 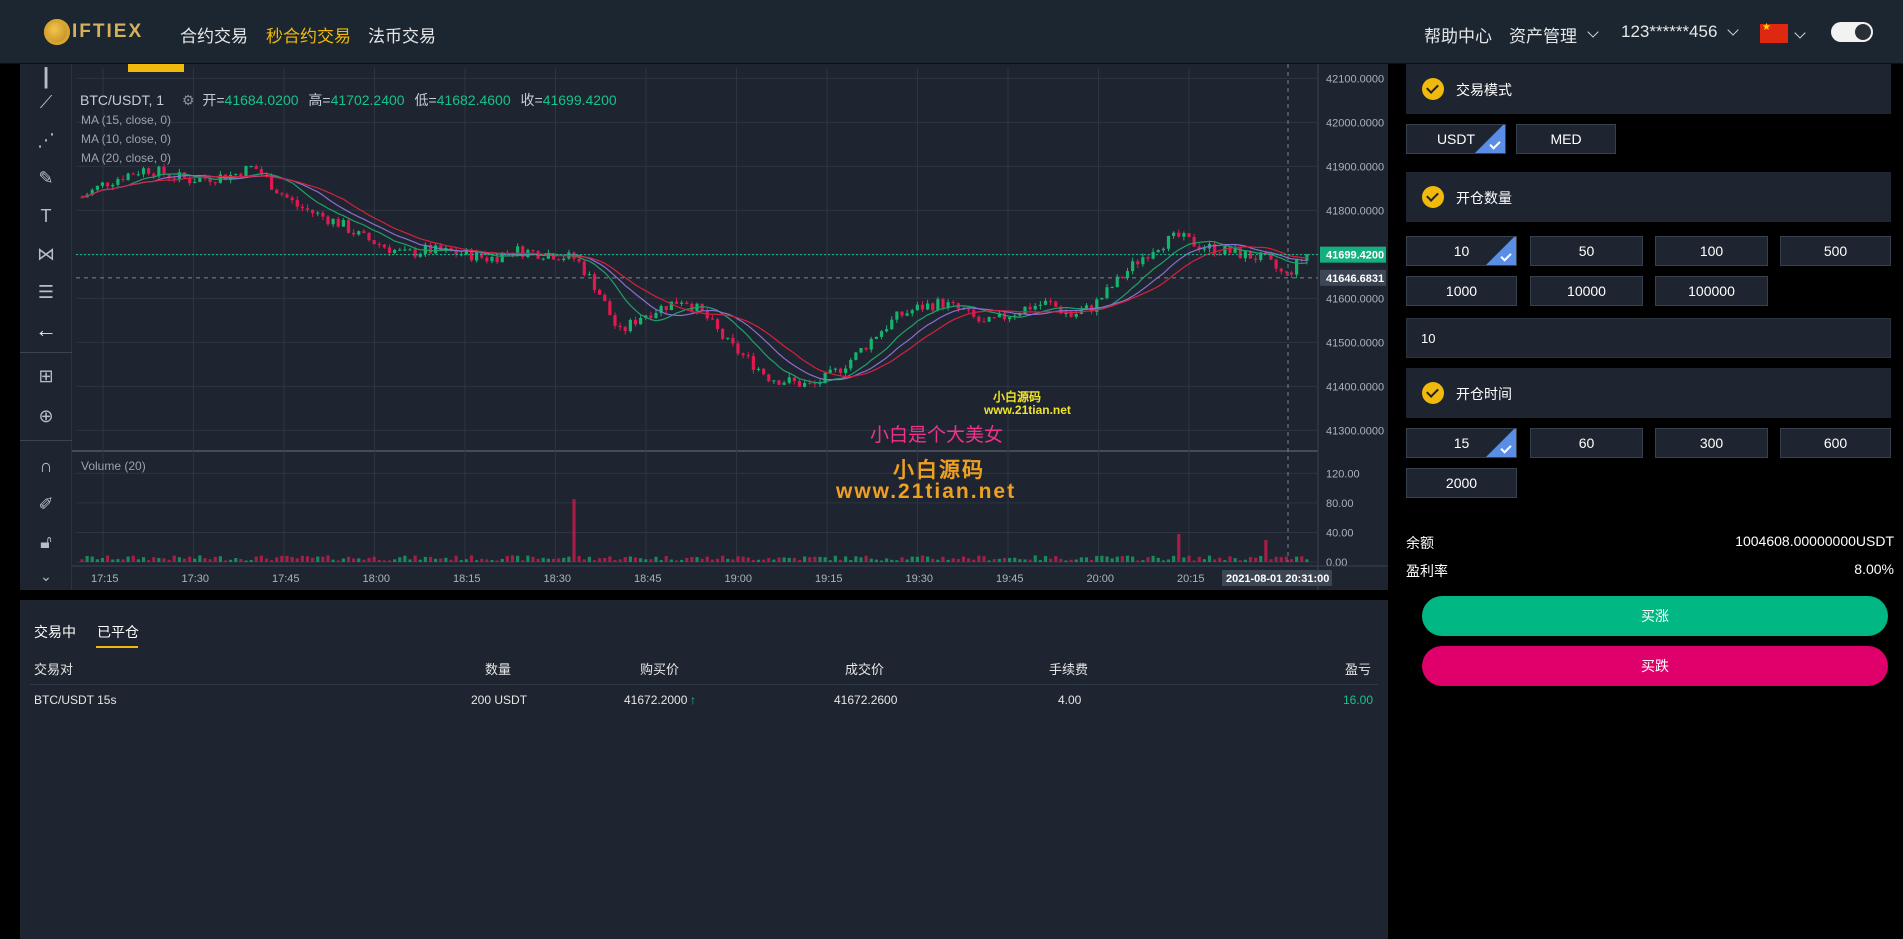 I want to click on cursor-icon: ┃, so click(x=46, y=78).